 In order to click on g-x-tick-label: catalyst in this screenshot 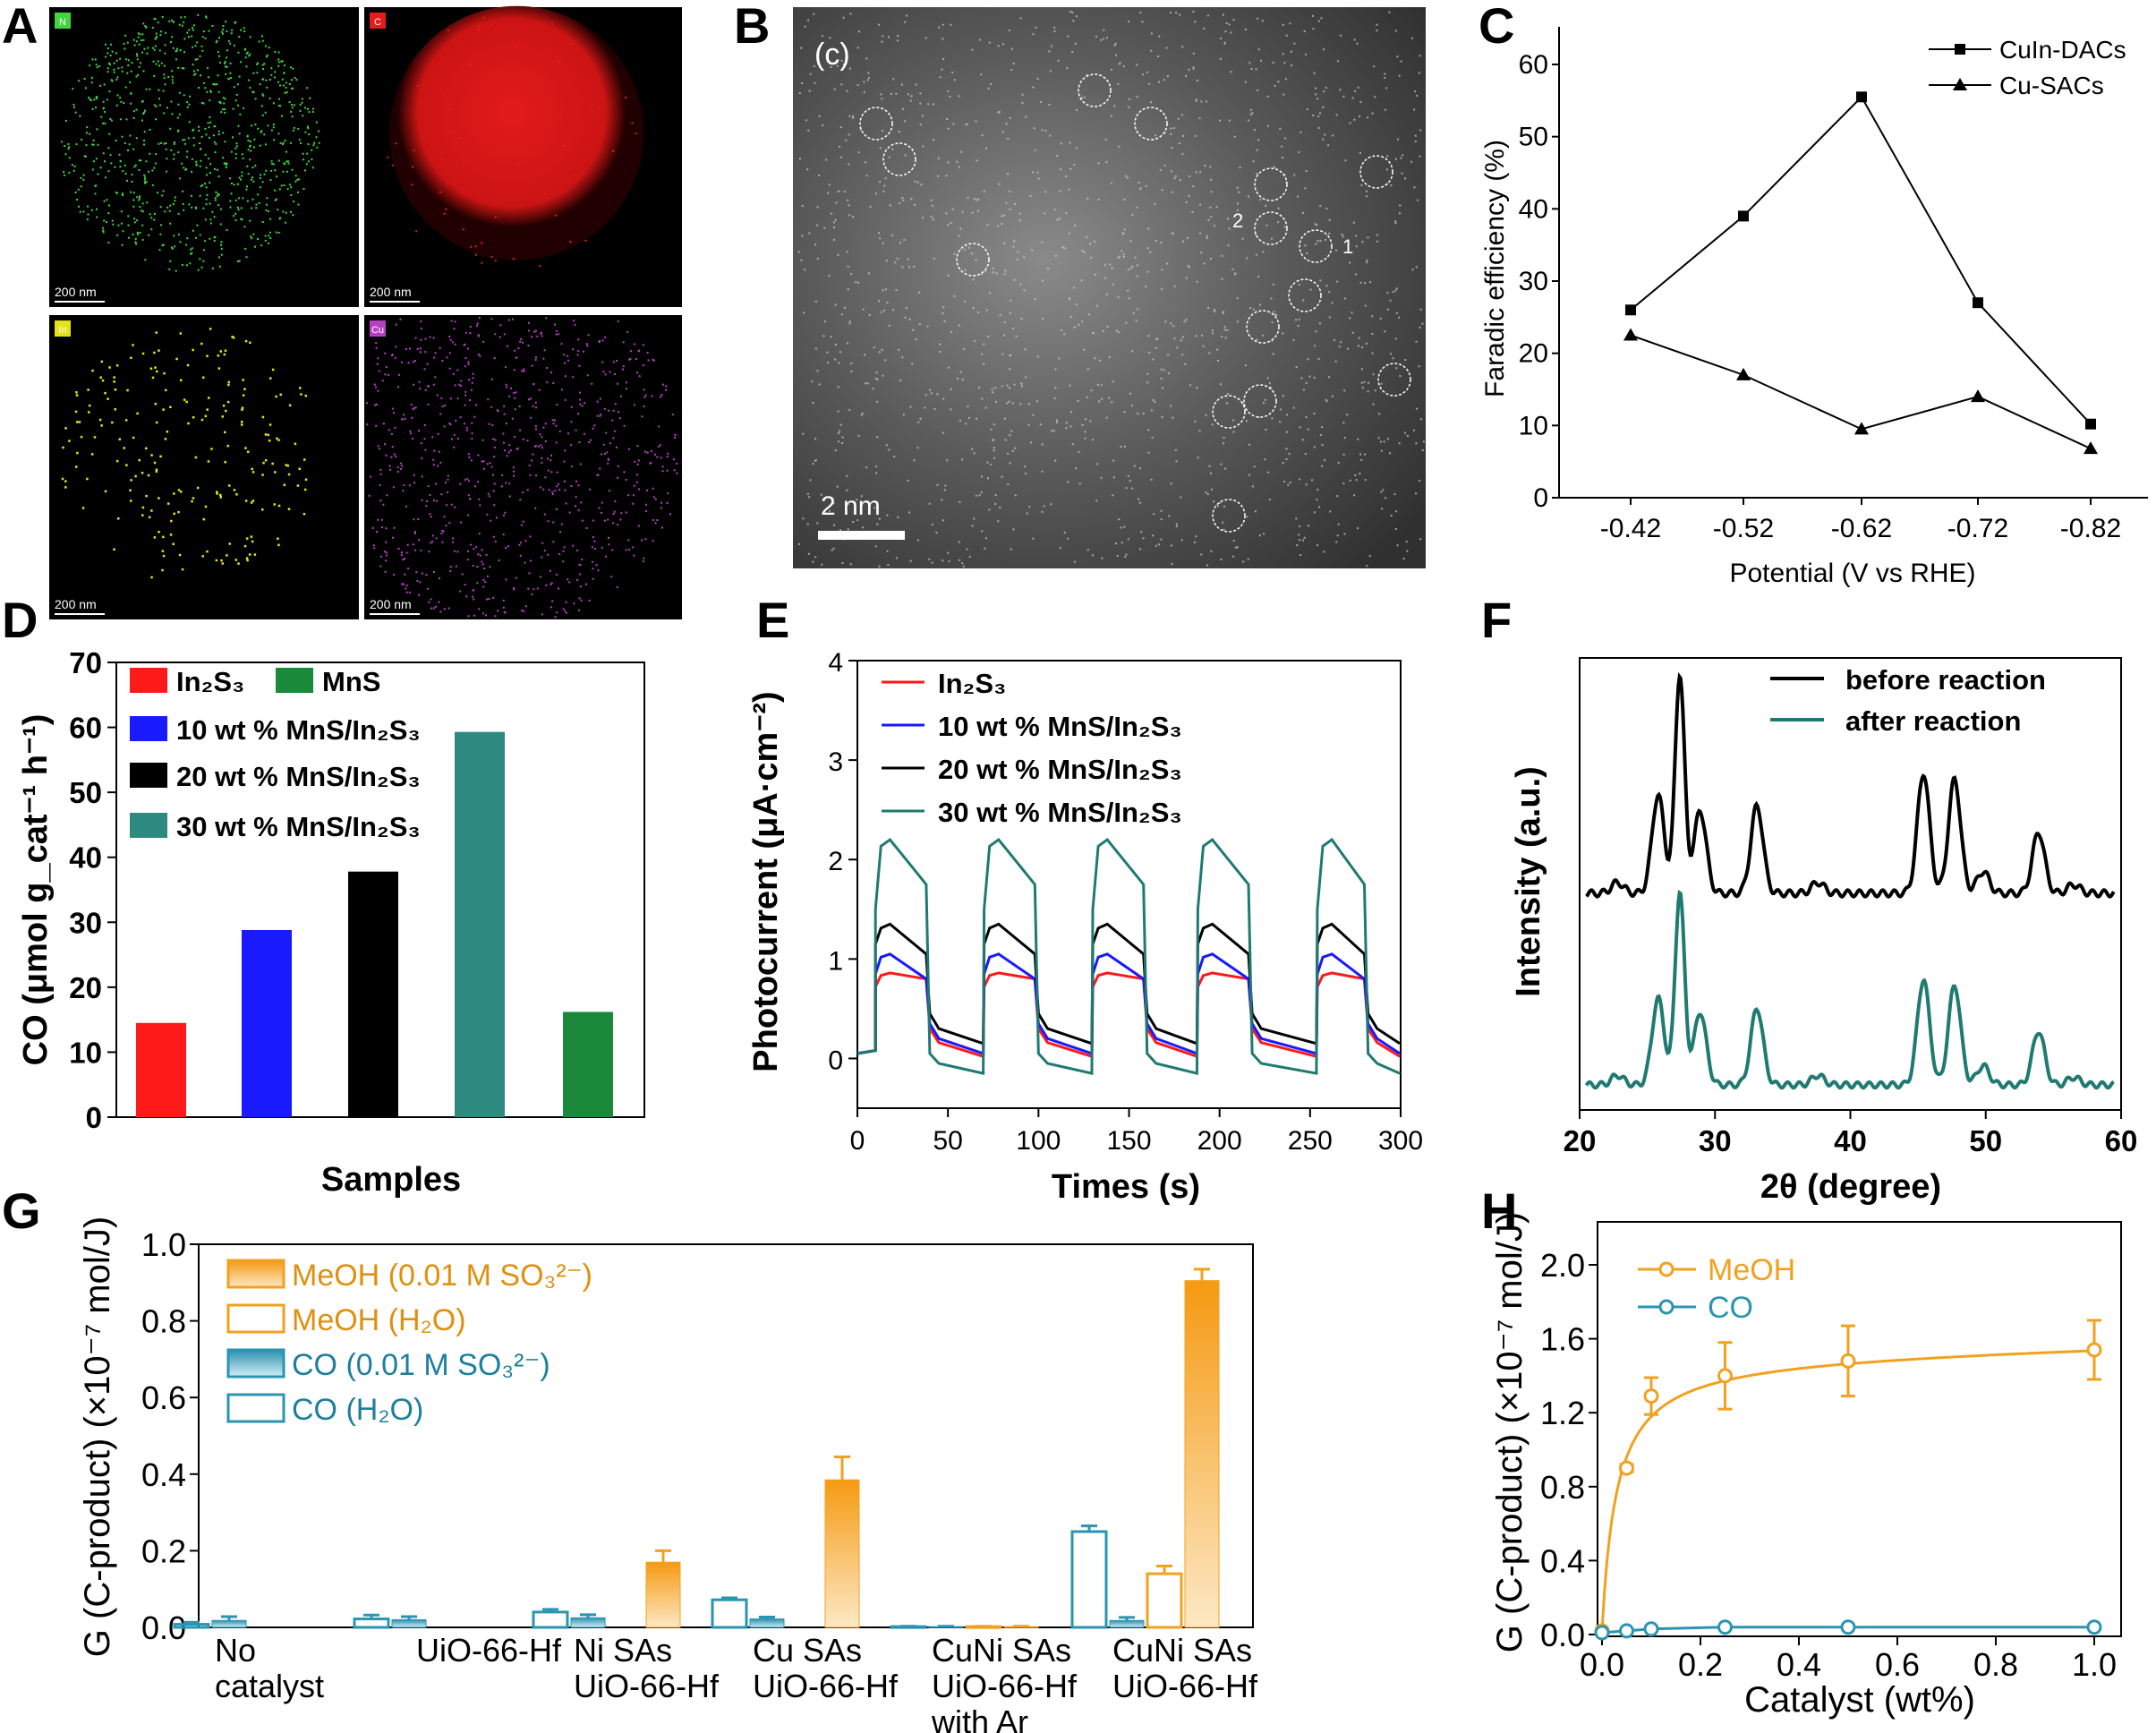, I will do `click(269, 1686)`.